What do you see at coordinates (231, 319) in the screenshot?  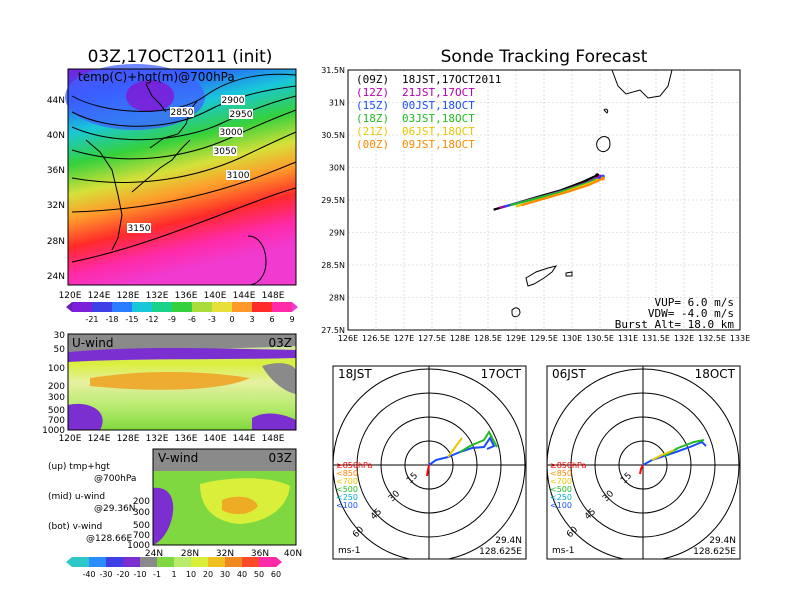 I see `cb-tick: 0` at bounding box center [231, 319].